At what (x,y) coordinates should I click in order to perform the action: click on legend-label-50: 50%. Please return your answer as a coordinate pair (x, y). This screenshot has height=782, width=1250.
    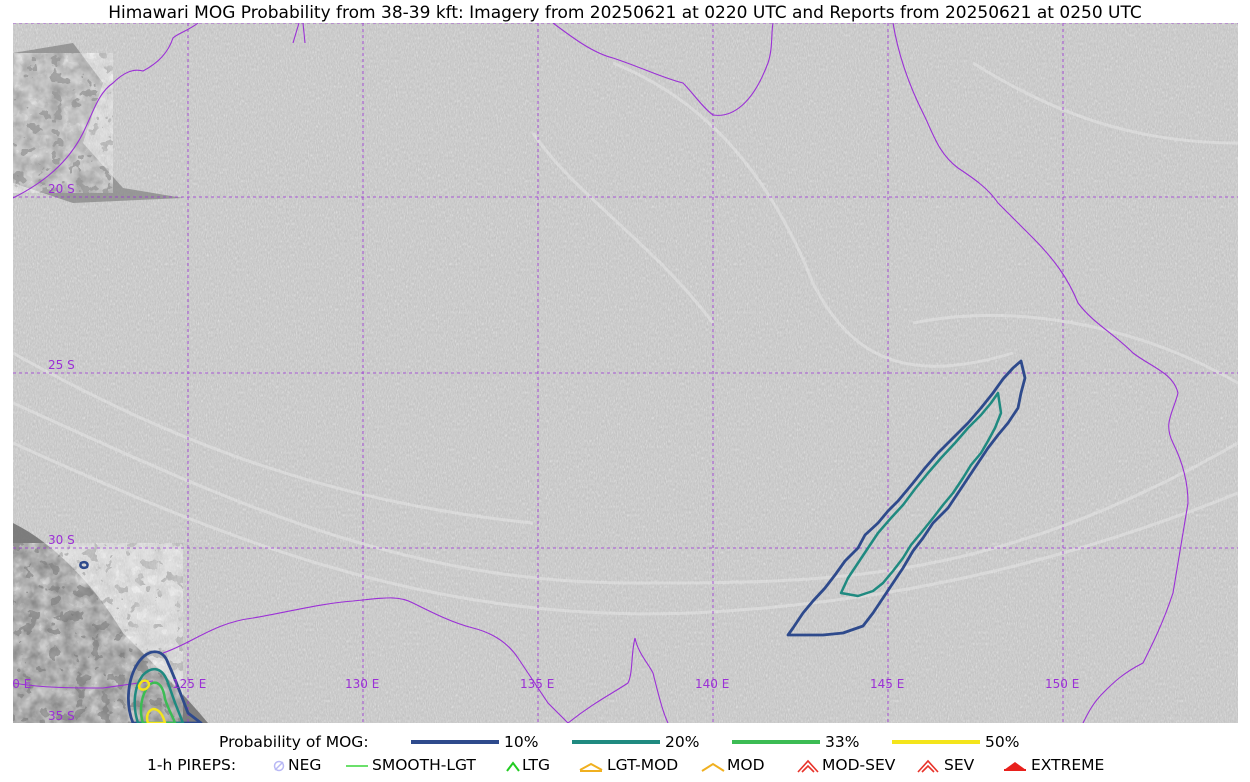
    Looking at the image, I should click on (1002, 742).